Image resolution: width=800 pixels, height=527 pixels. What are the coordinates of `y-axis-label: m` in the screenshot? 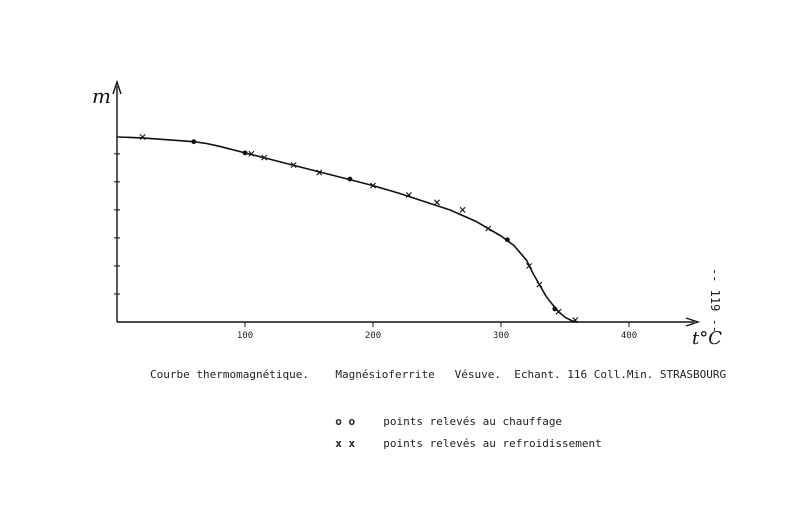 It's located at (101, 96).